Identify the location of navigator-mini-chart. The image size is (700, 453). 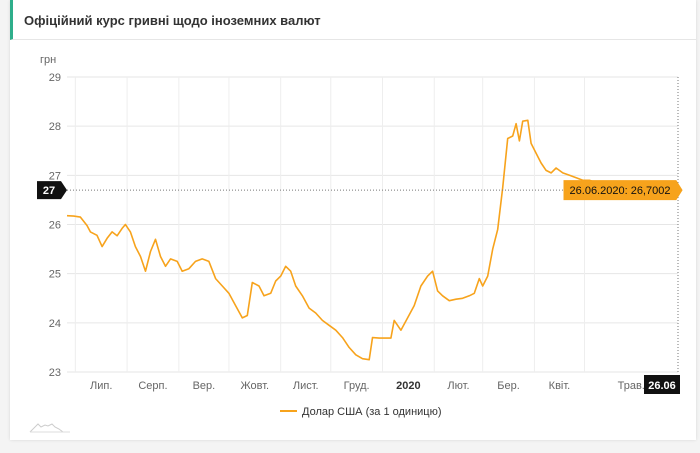
(49, 428).